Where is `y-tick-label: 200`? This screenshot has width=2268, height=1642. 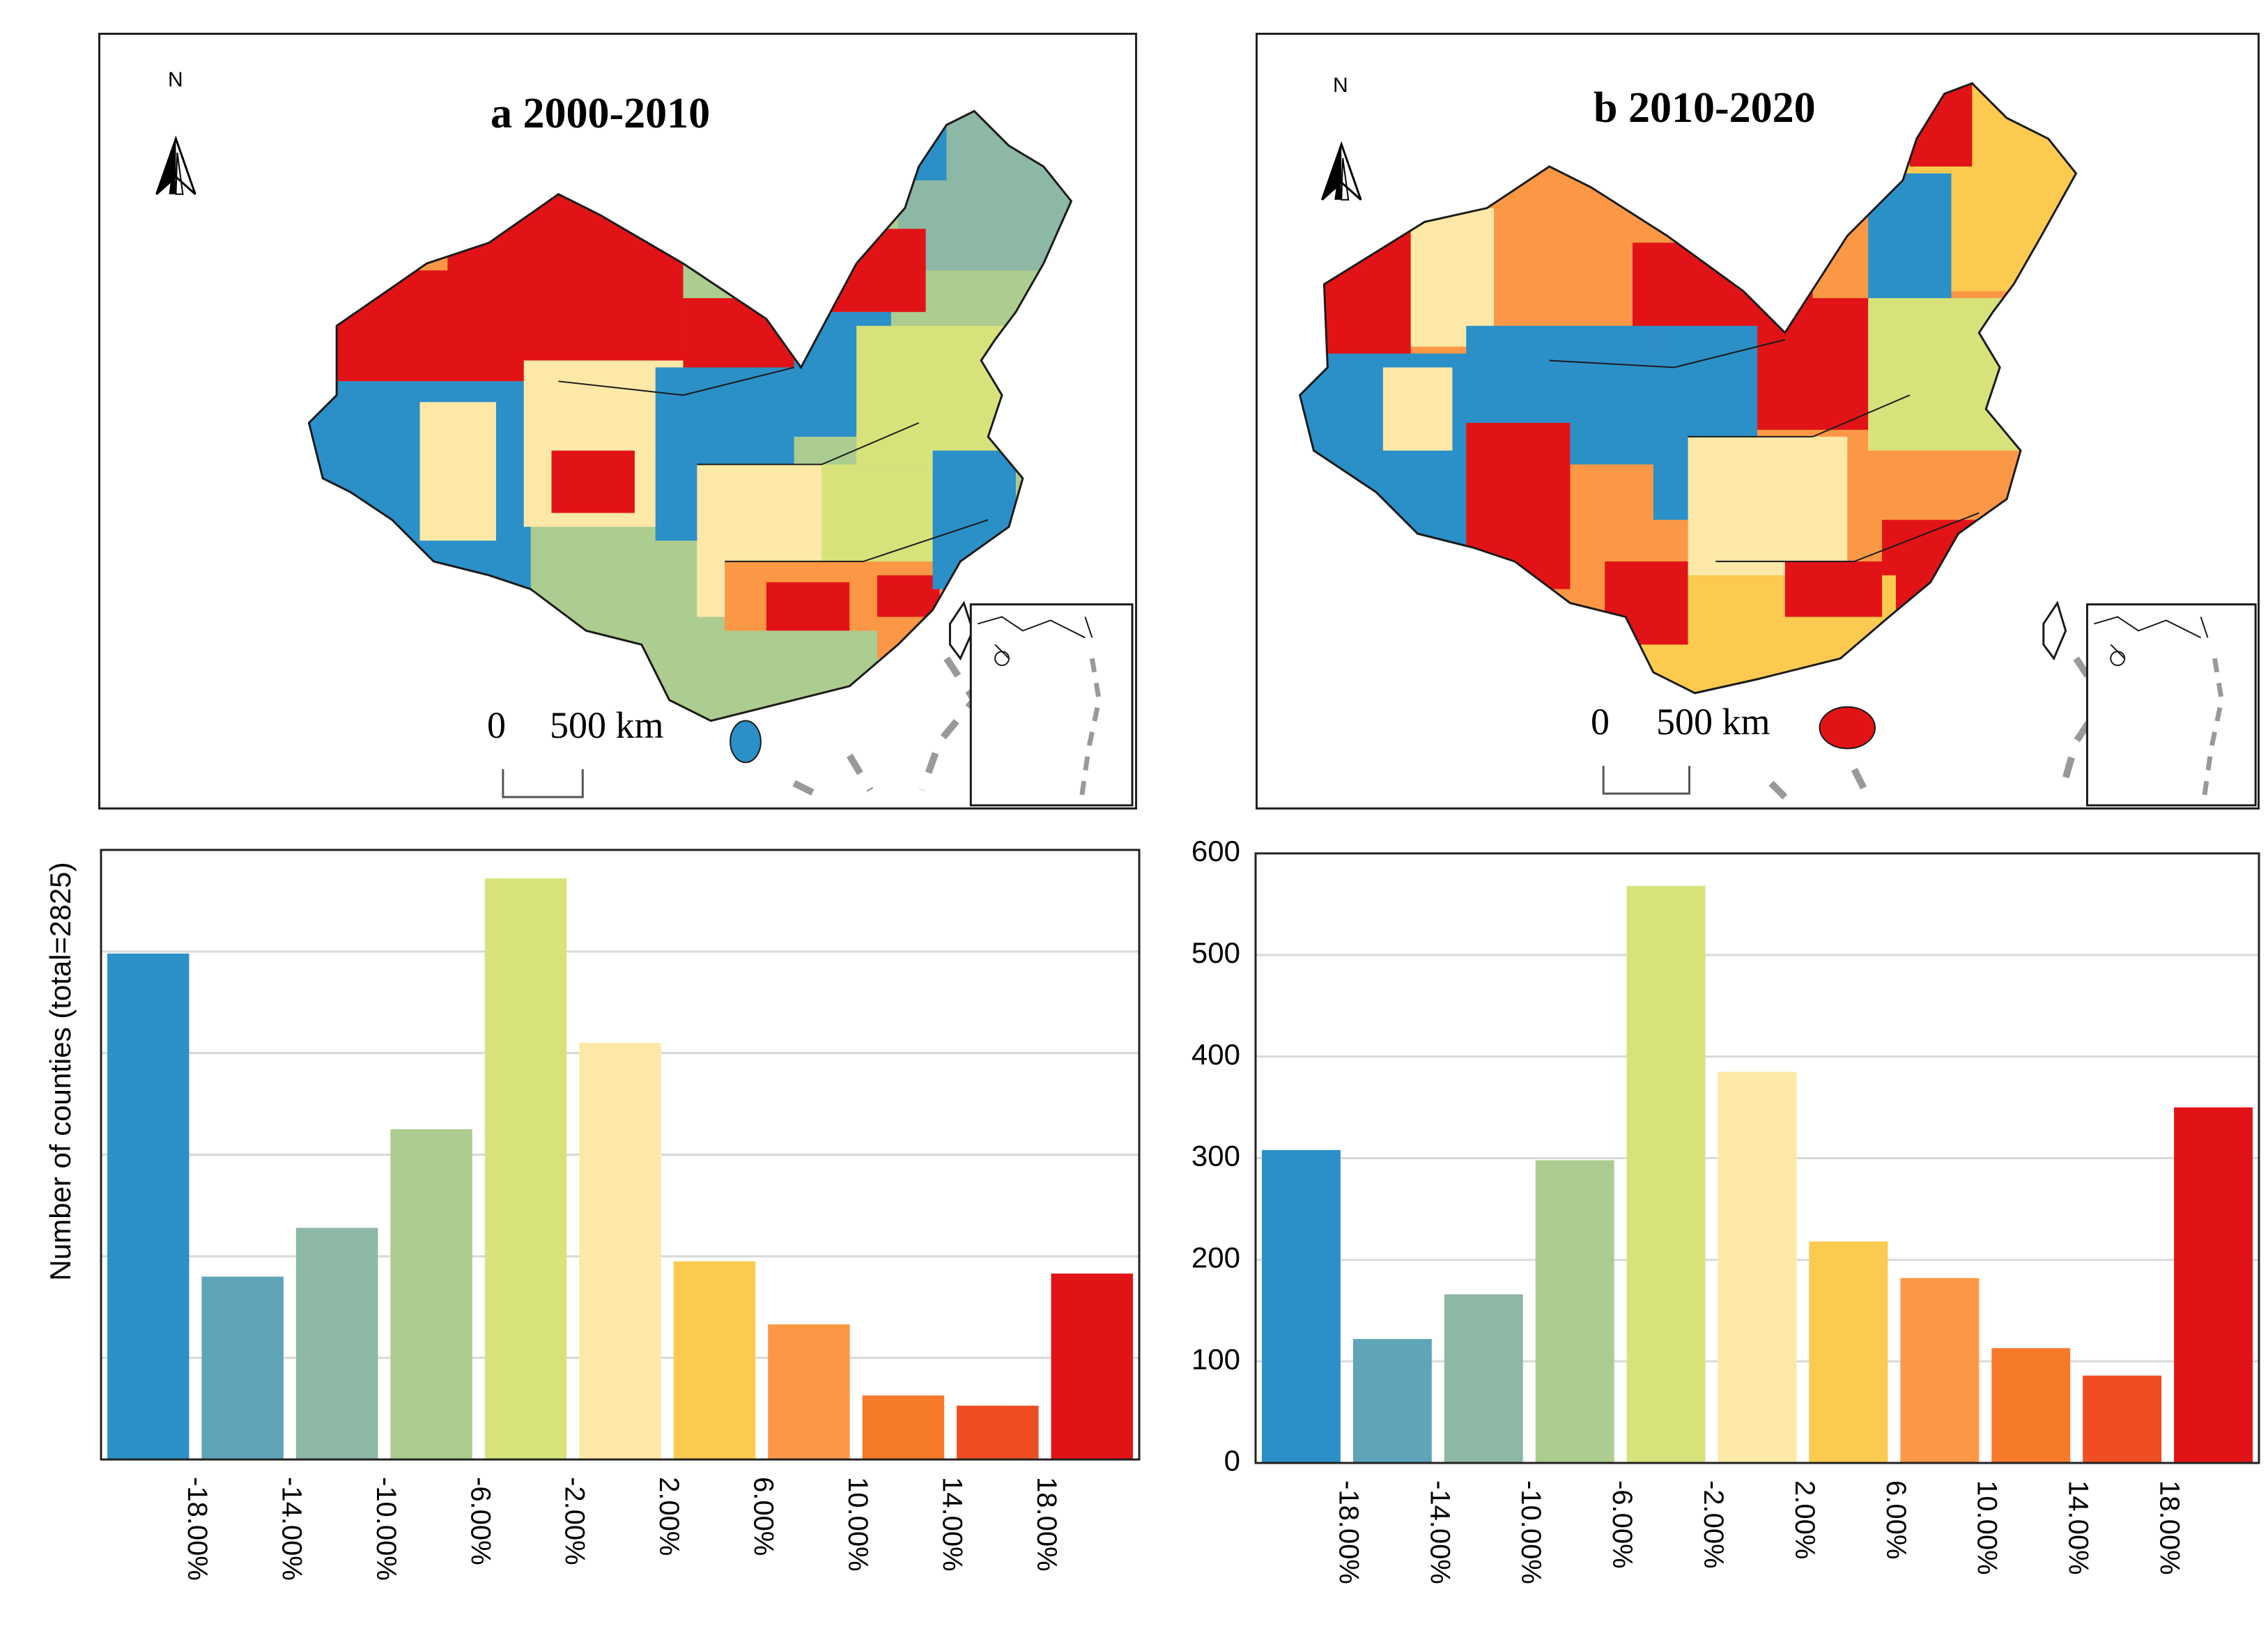
y-tick-label: 200 is located at coordinates (1215, 1257).